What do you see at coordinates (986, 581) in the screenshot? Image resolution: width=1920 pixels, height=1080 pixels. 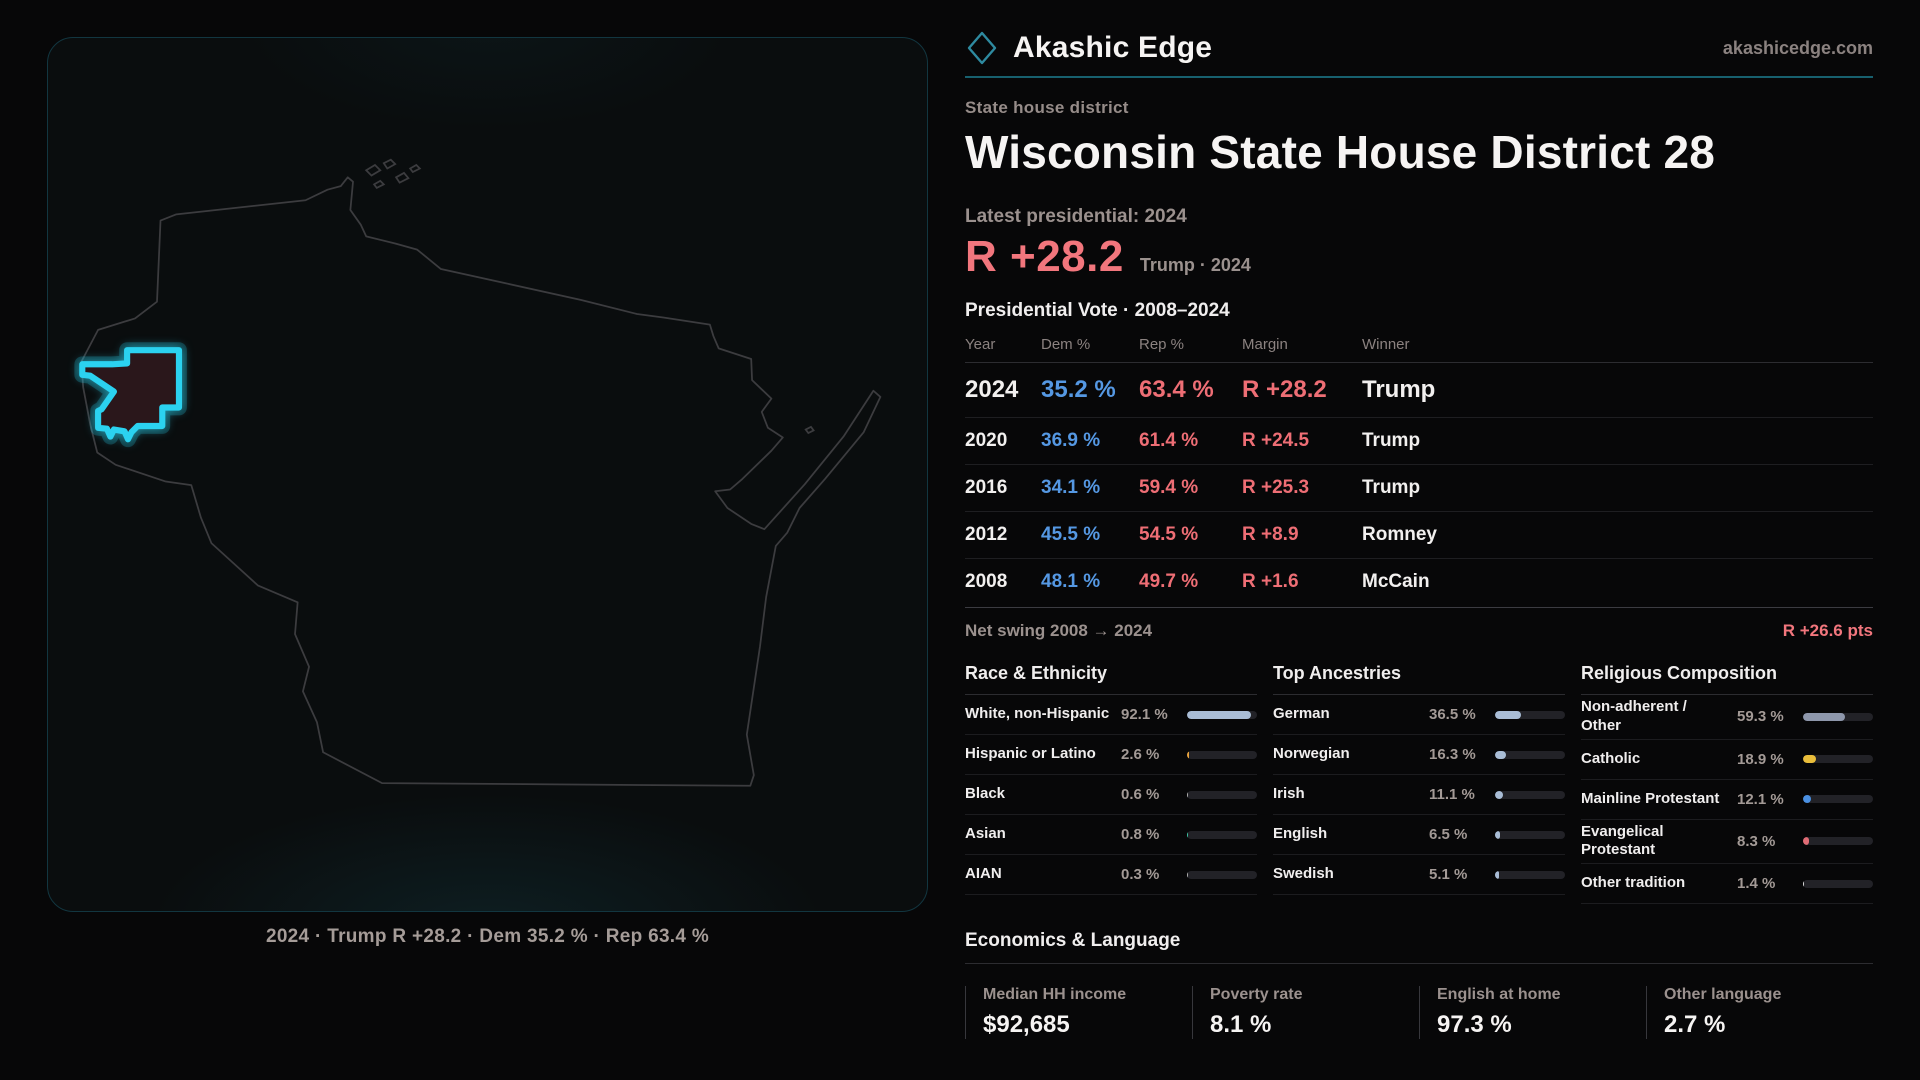 I see `cell-year: 2008` at bounding box center [986, 581].